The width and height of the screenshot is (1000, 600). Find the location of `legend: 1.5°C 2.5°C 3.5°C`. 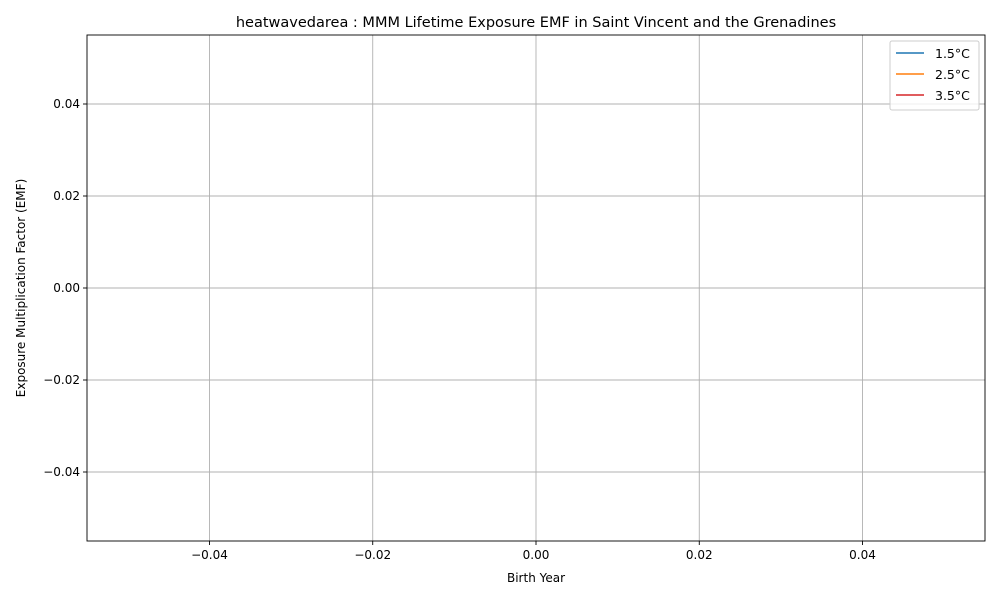

legend: 1.5°C 2.5°C 3.5°C is located at coordinates (934, 75).